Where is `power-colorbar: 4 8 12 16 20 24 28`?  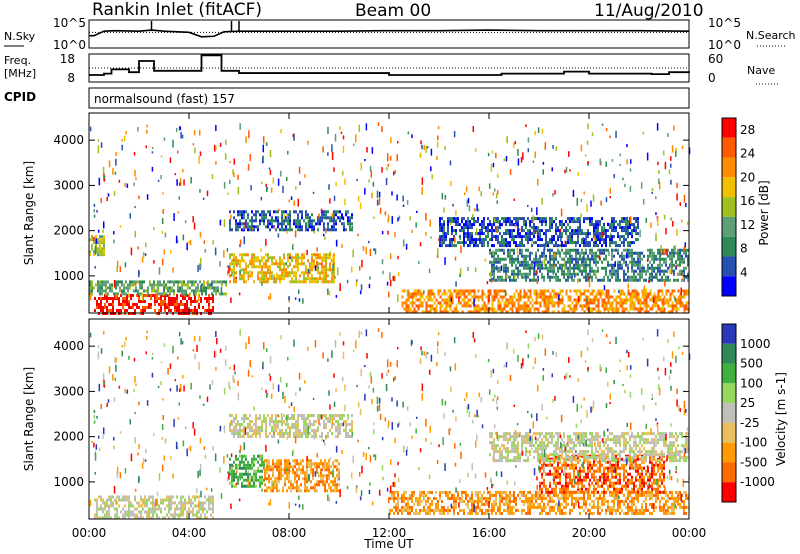
power-colorbar: 4 8 12 16 20 24 28 is located at coordinates (738, 207).